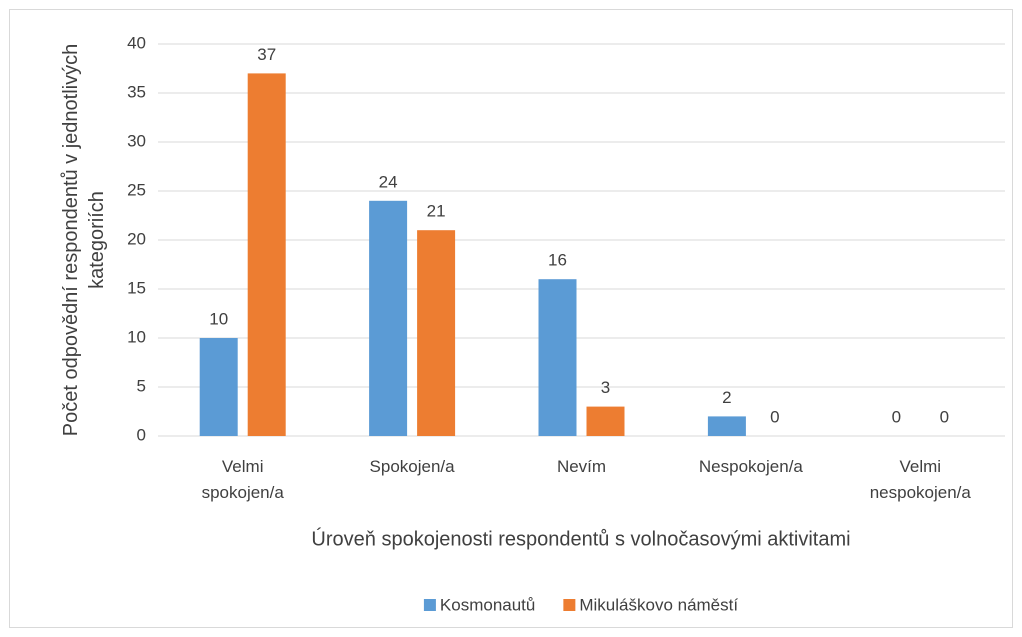 This screenshot has width=1022, height=637. What do you see at coordinates (605, 387) in the screenshot?
I see `data-label: 3` at bounding box center [605, 387].